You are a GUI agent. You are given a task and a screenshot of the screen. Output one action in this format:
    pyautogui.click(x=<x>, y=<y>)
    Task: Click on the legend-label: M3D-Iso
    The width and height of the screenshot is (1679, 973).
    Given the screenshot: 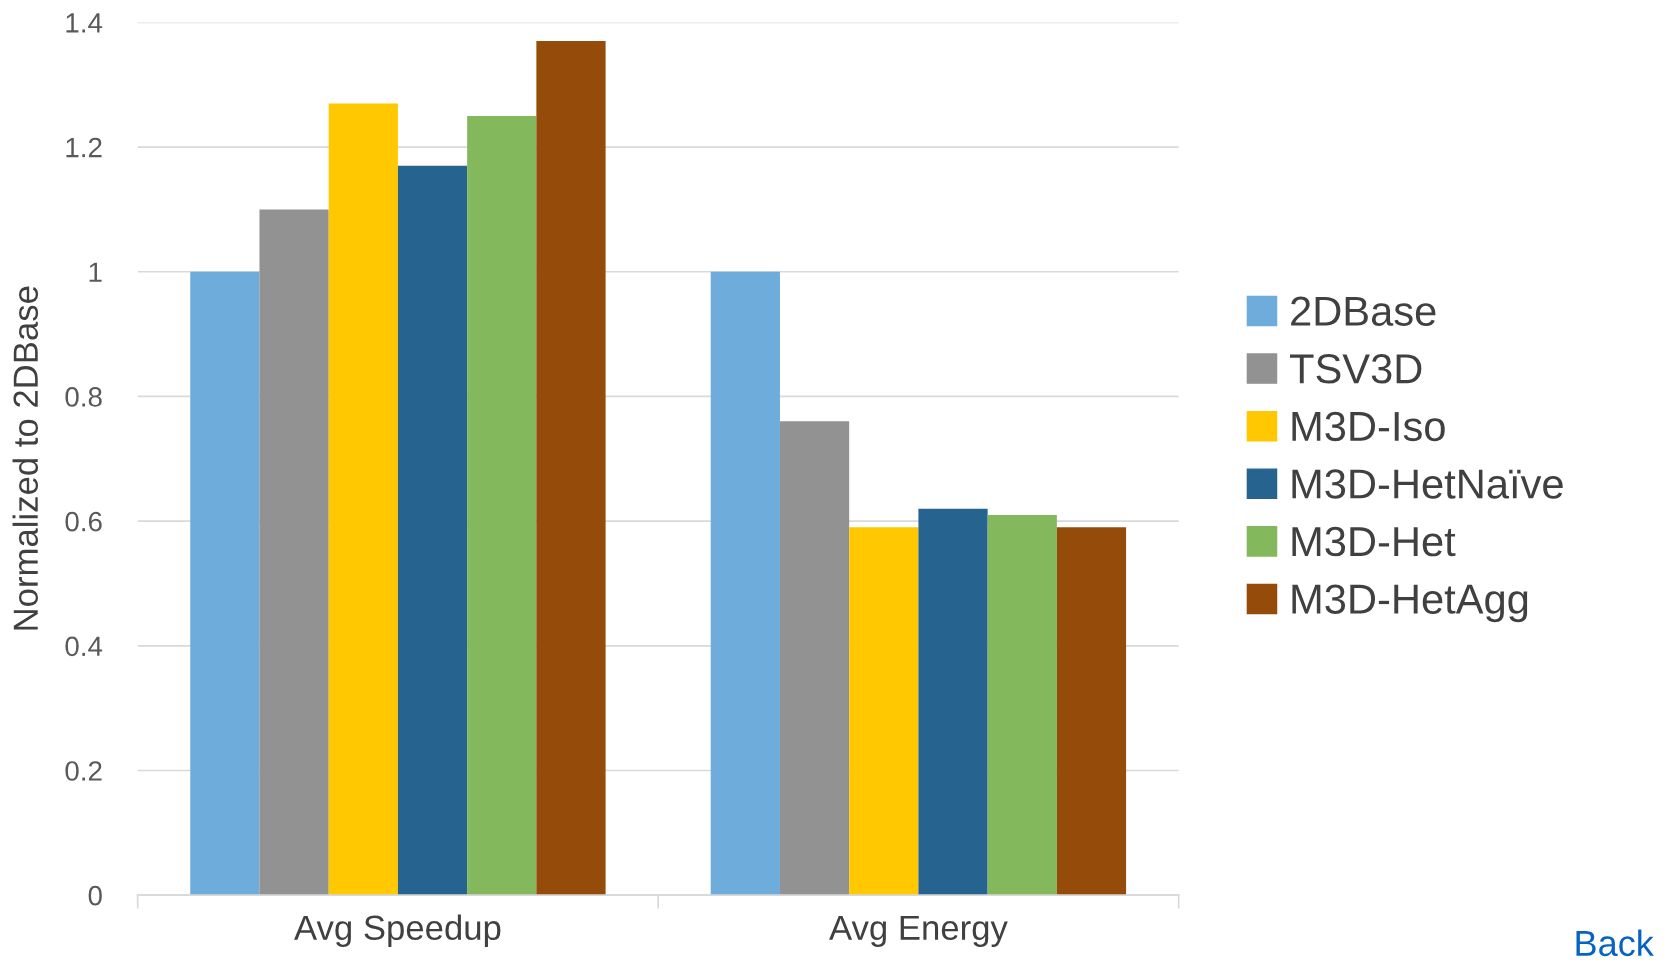 What is the action you would take?
    pyautogui.click(x=1368, y=426)
    